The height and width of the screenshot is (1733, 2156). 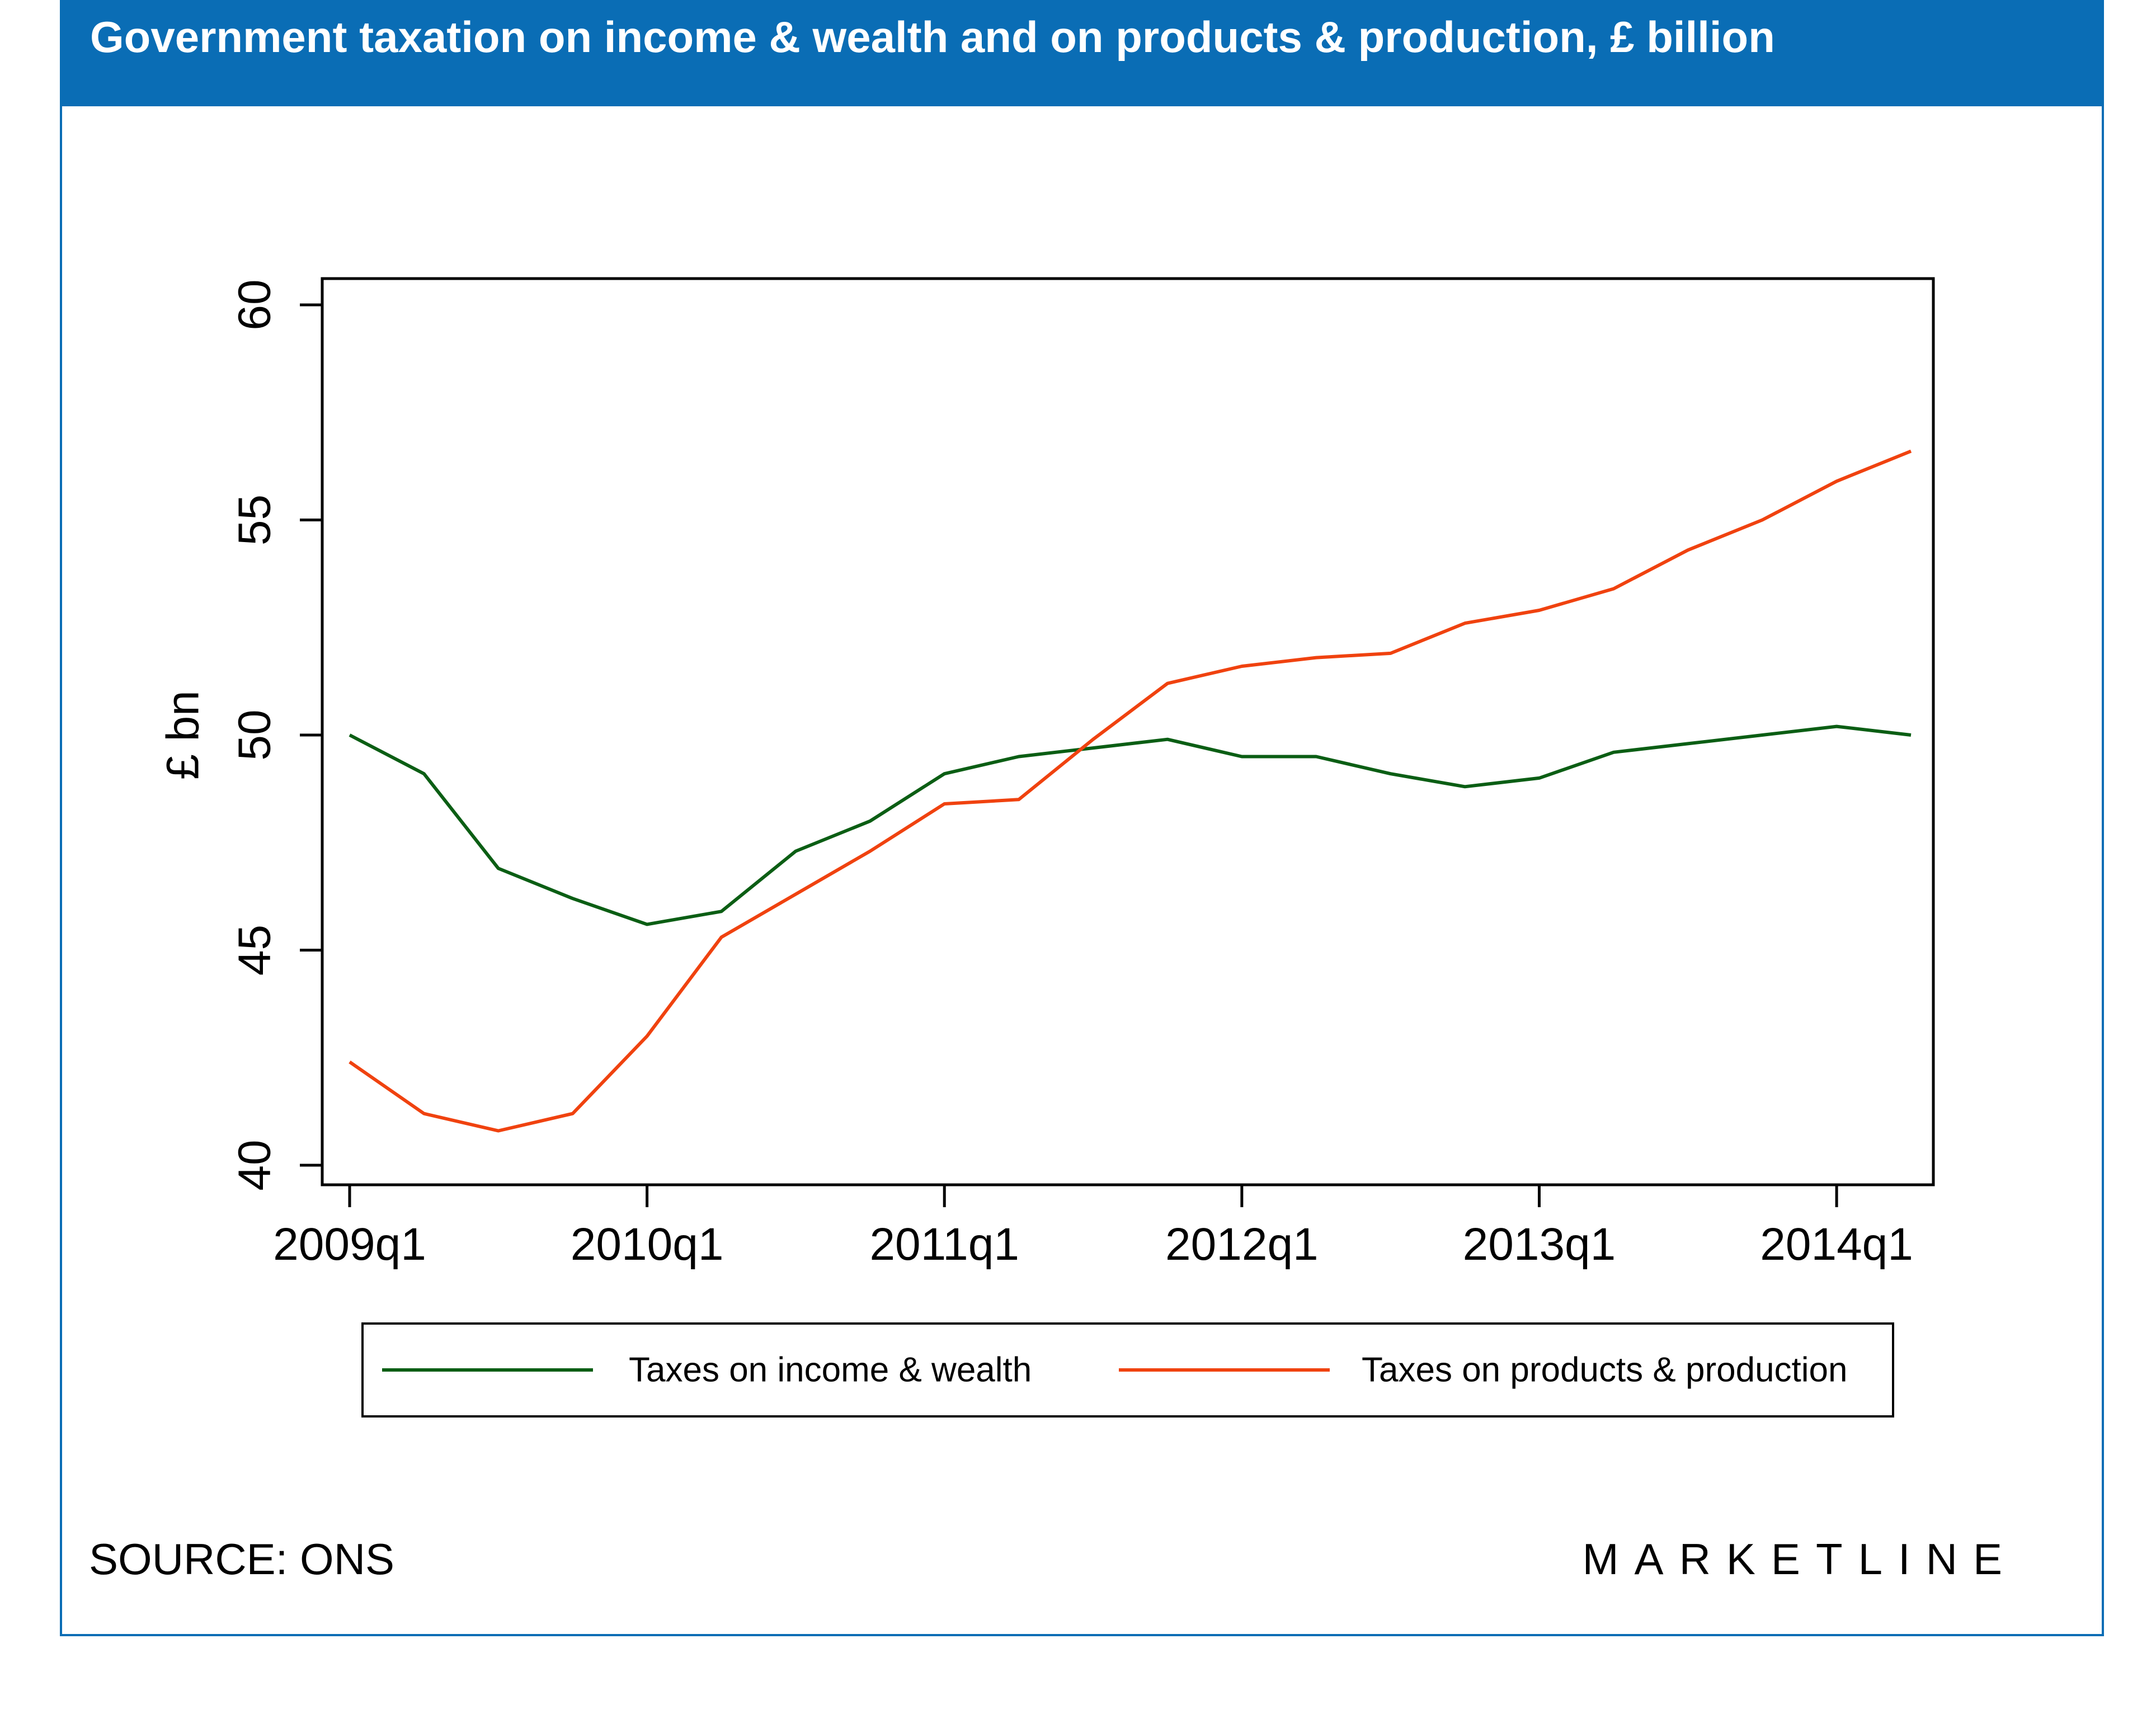 What do you see at coordinates (255, 734) in the screenshot?
I see `y-tick-label: 50` at bounding box center [255, 734].